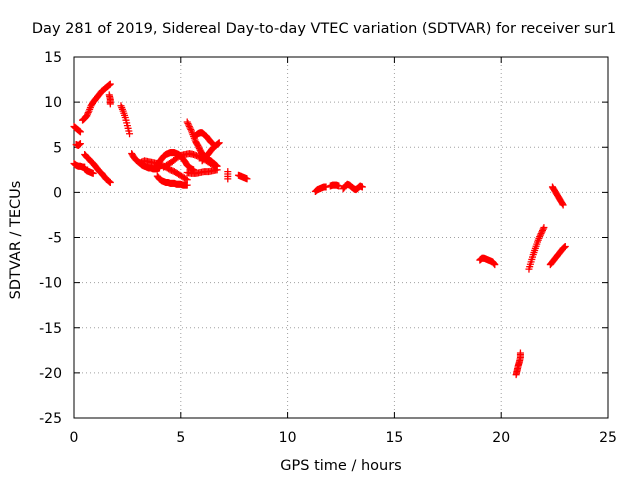  What do you see at coordinates (394, 438) in the screenshot?
I see `x-tick-label: 15` at bounding box center [394, 438].